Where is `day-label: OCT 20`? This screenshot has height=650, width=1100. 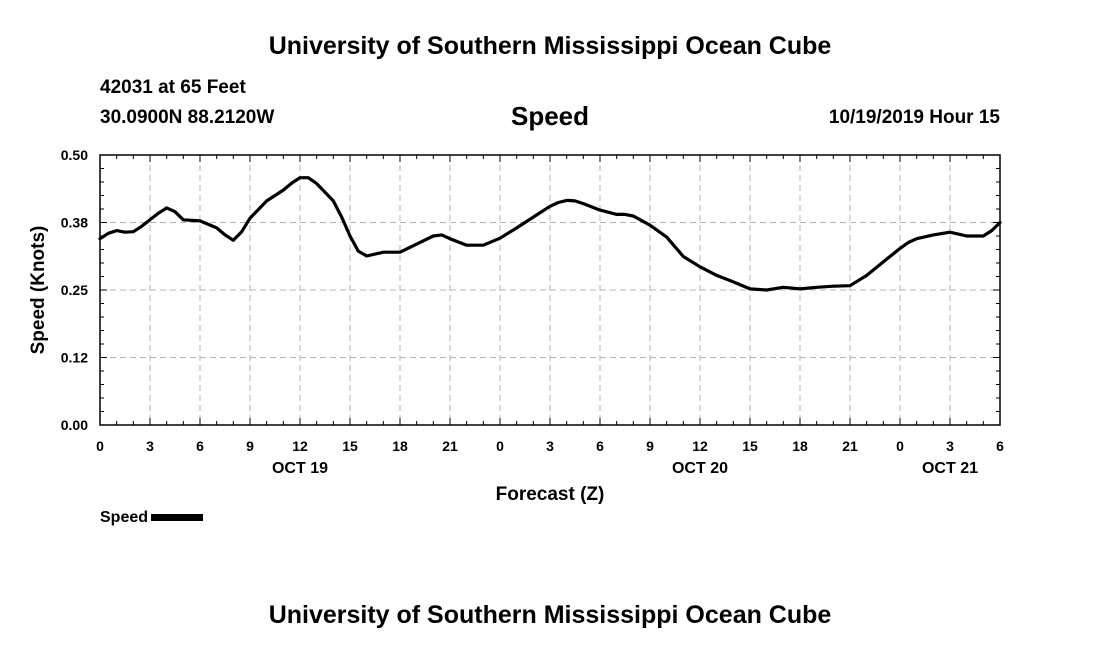 day-label: OCT 20 is located at coordinates (700, 468).